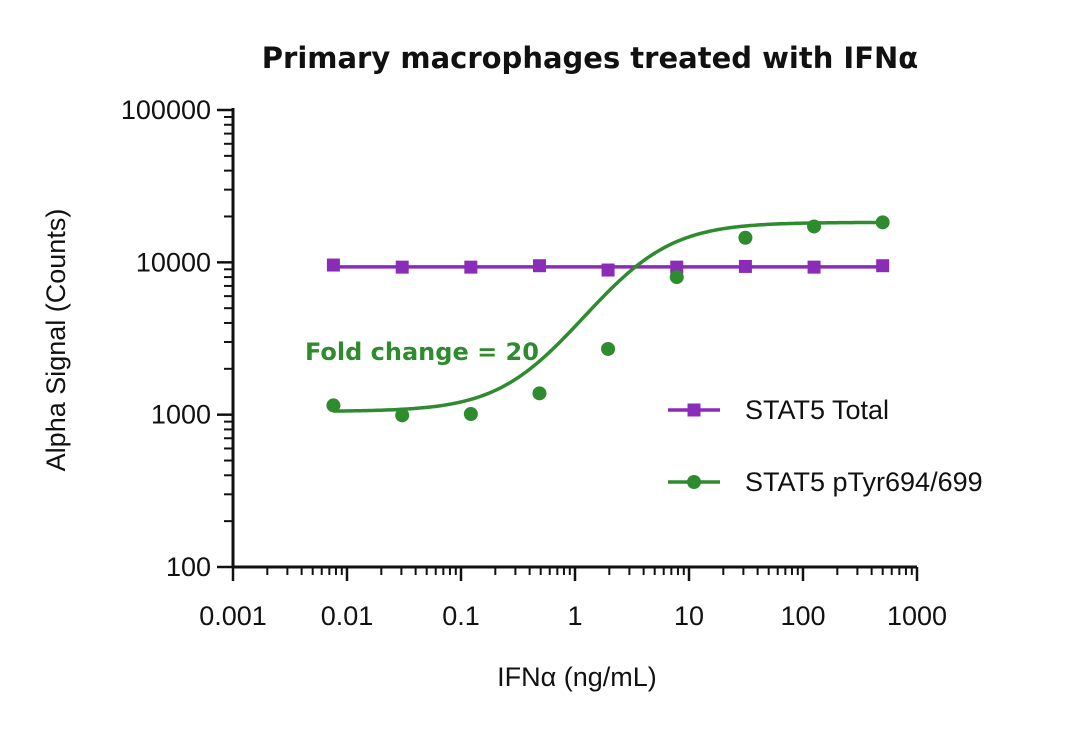 The width and height of the screenshot is (1080, 729). I want to click on legend-label: STAT5 Total, so click(817, 410).